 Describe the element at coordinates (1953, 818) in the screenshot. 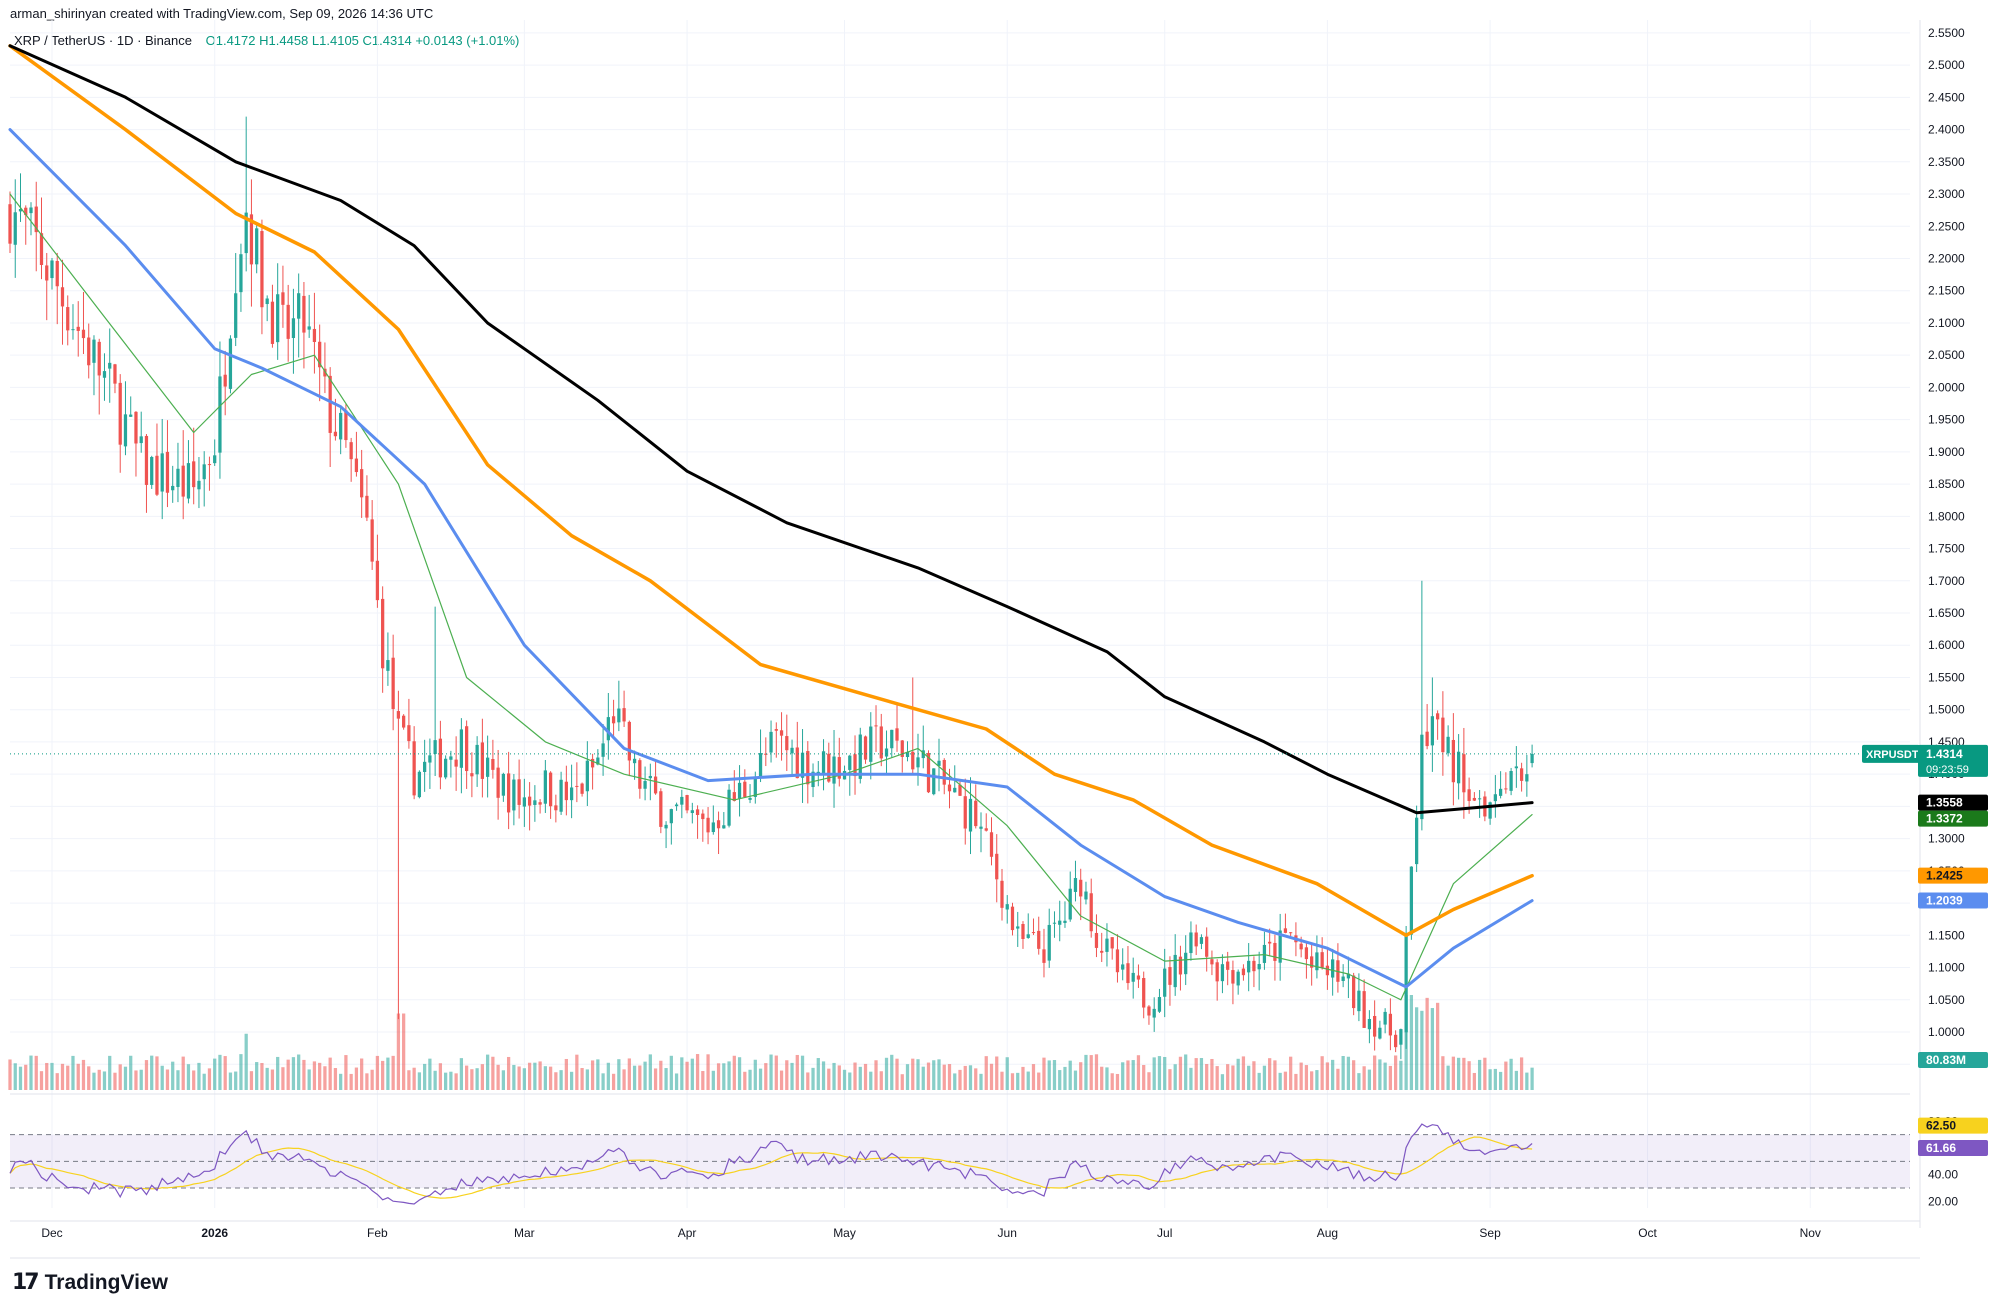

I see `ma20-value-bg` at that location.